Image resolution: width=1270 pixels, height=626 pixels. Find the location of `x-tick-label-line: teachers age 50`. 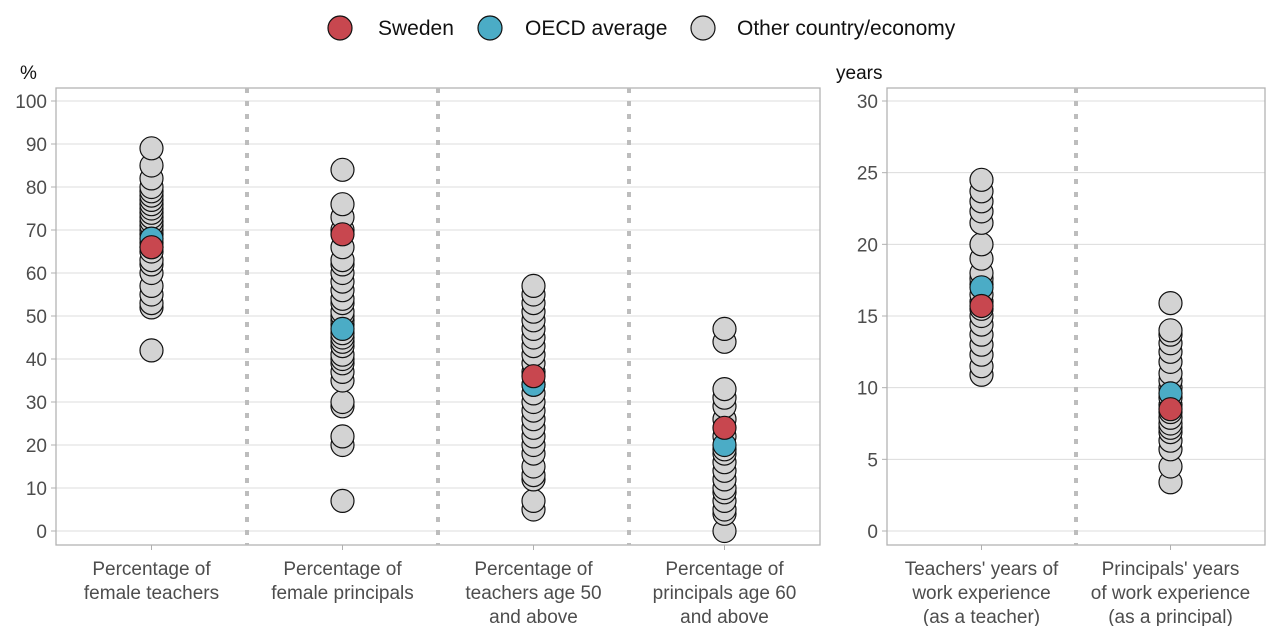

x-tick-label-line: teachers age 50 is located at coordinates (533, 593).